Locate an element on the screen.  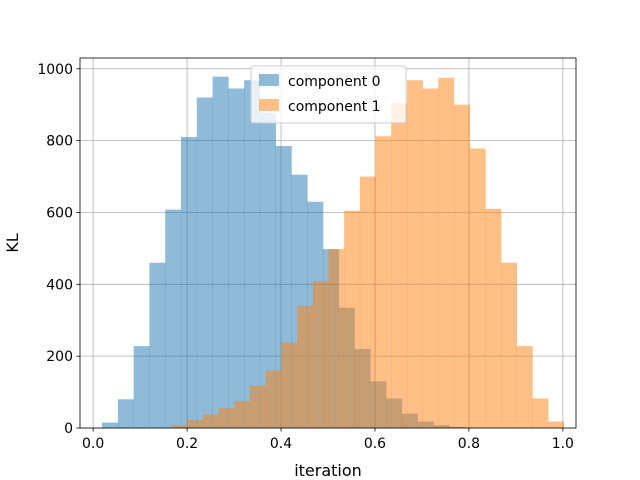
legend: component 0 component 1 is located at coordinates (328, 94).